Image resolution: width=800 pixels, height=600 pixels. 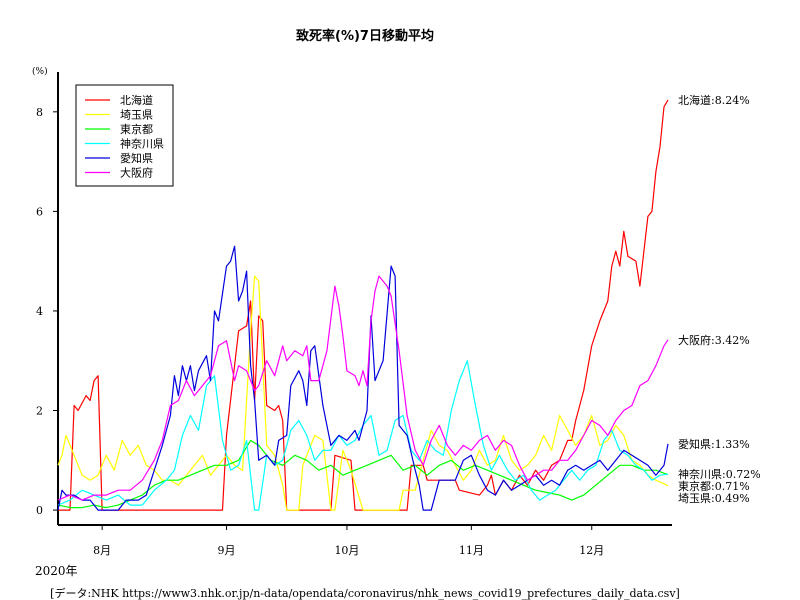 What do you see at coordinates (591, 550) in the screenshot?
I see `x-tick-label: 12月` at bounding box center [591, 550].